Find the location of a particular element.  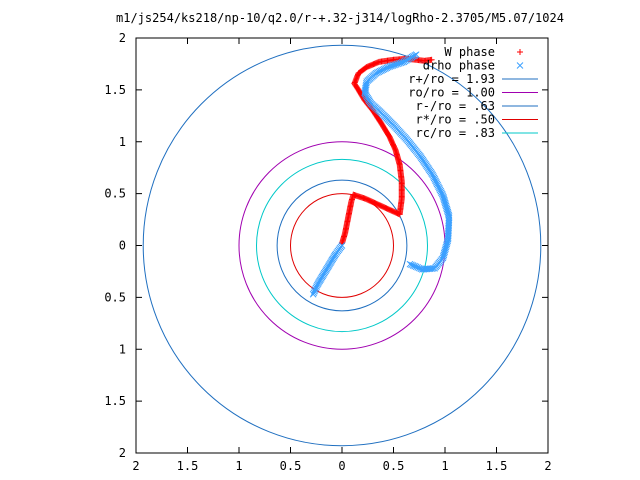

legend-entry-5: r*/ro = .50 is located at coordinates (477, 120).